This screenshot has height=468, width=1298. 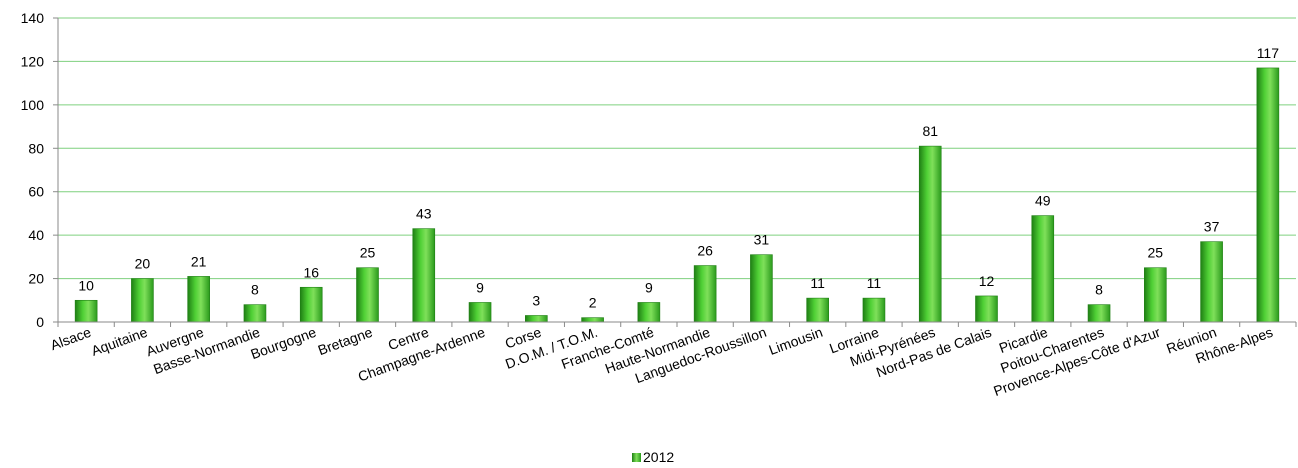 What do you see at coordinates (119, 341) in the screenshot?
I see `x-tick-label: Aquitaine` at bounding box center [119, 341].